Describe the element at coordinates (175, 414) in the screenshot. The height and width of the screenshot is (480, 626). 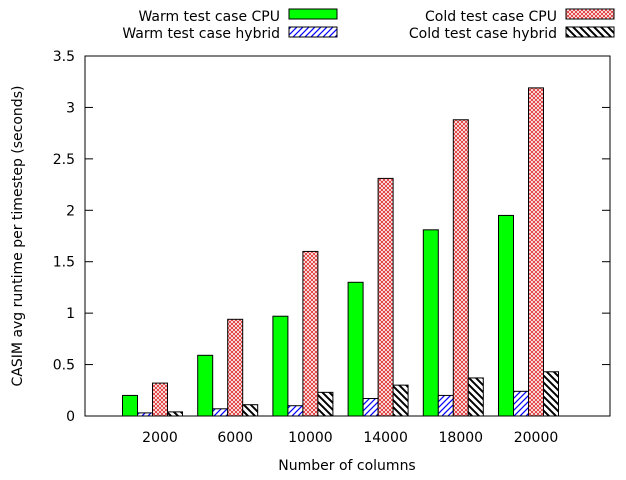
I see `bar-cold-hybrid-2000` at that location.